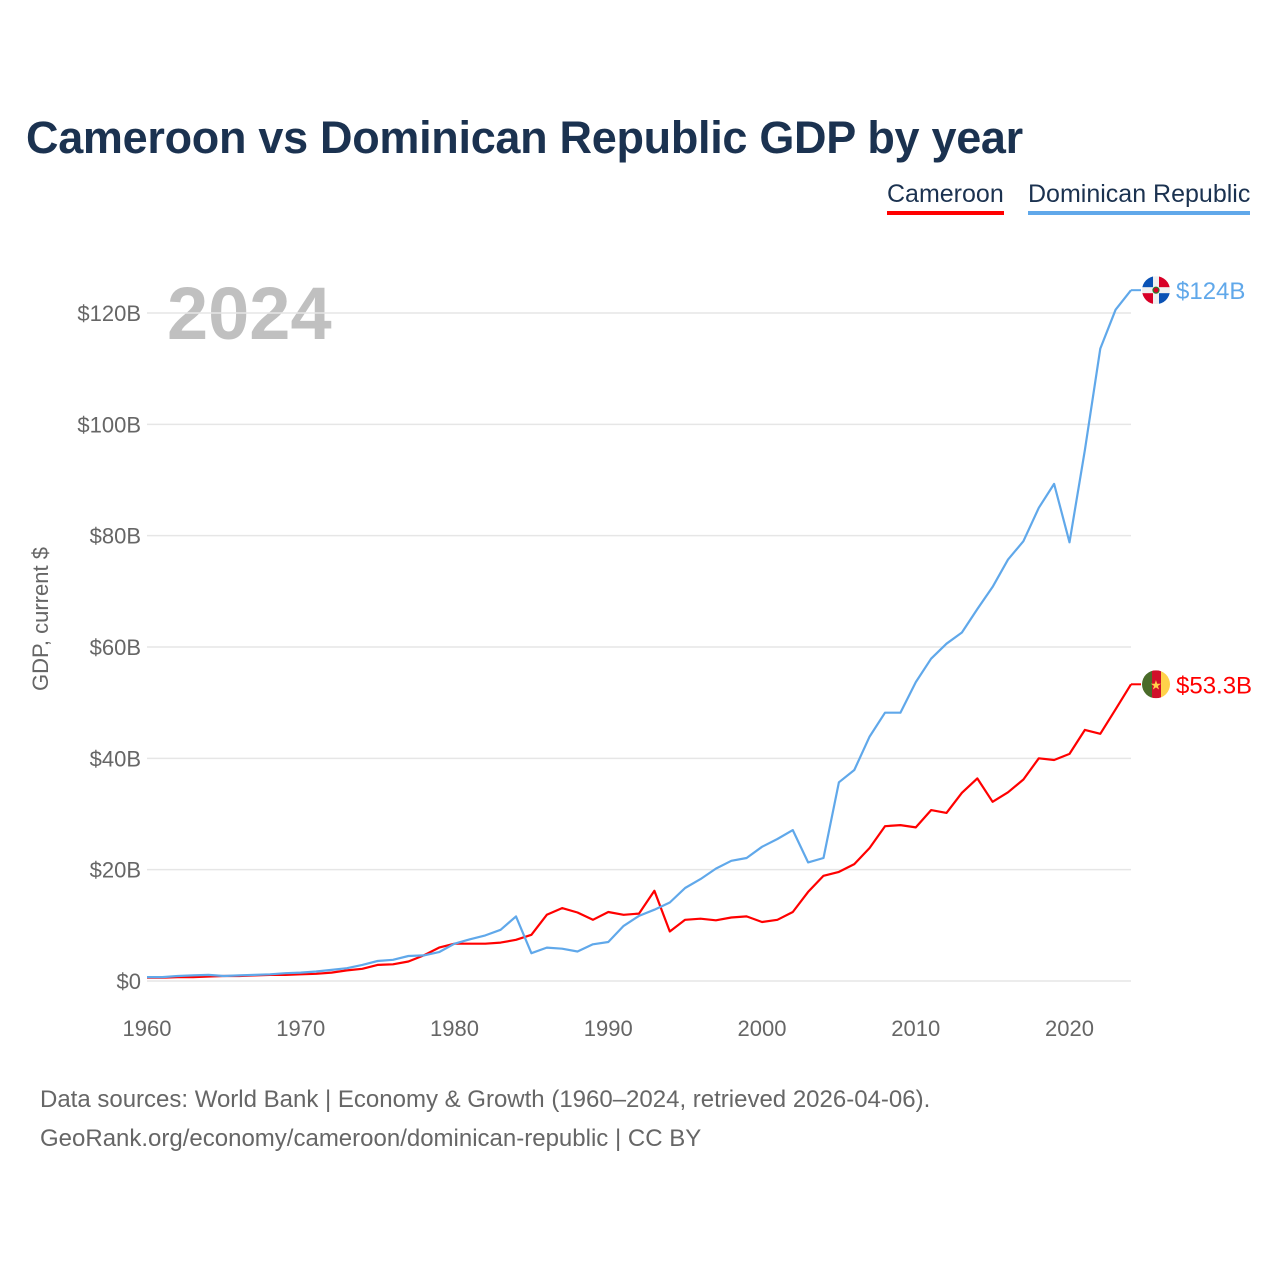 The image size is (1280, 1280). Describe the element at coordinates (115, 870) in the screenshot. I see `y-tick-label: $20B` at that location.